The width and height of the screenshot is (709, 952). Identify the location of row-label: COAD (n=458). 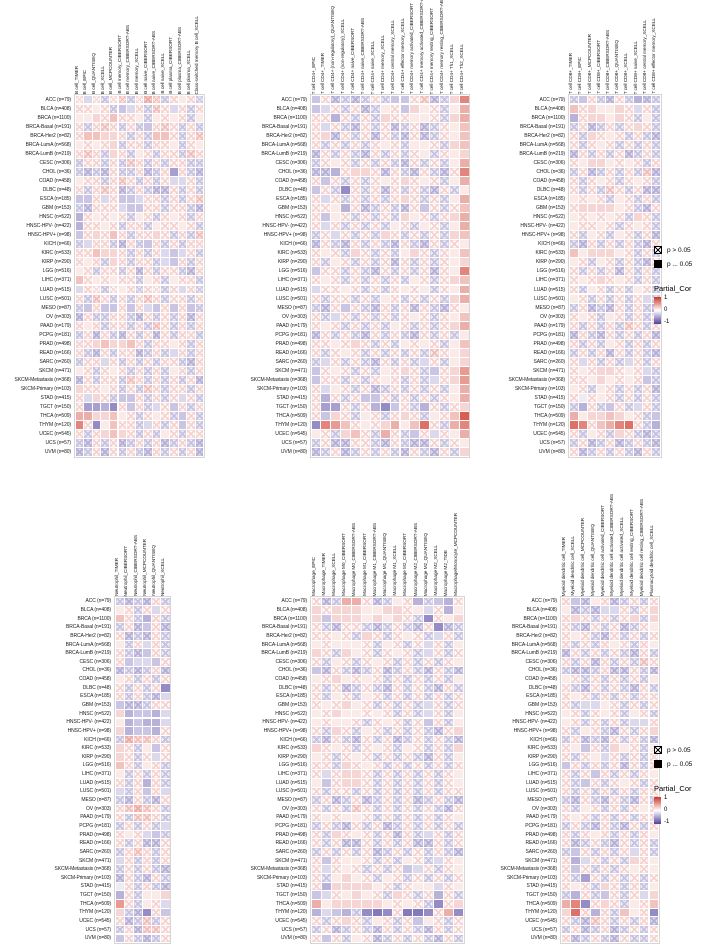
(94, 679).